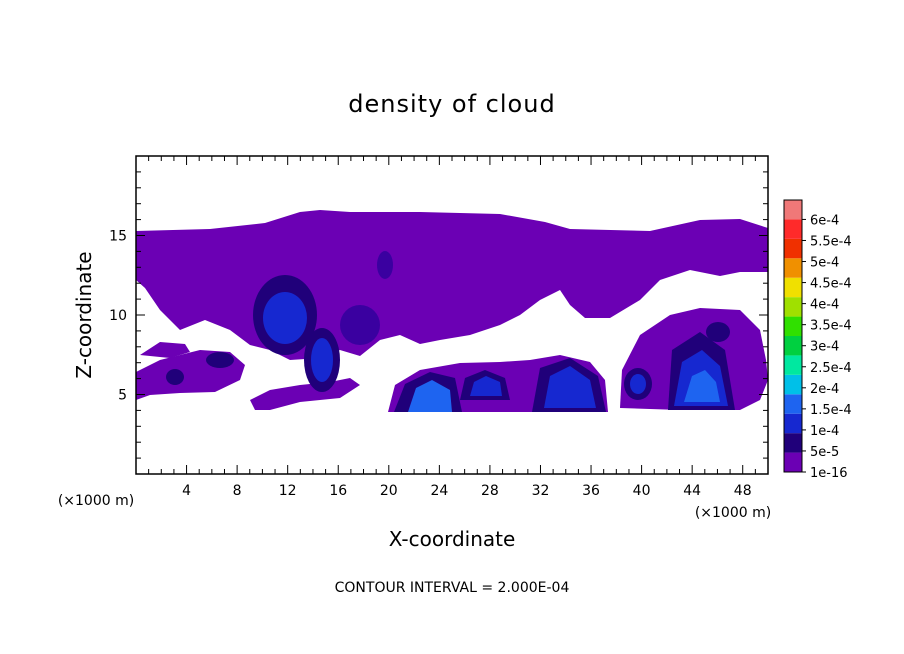 The height and width of the screenshot is (654, 904). What do you see at coordinates (702, 386) in the screenshot?
I see `core-8-peak` at bounding box center [702, 386].